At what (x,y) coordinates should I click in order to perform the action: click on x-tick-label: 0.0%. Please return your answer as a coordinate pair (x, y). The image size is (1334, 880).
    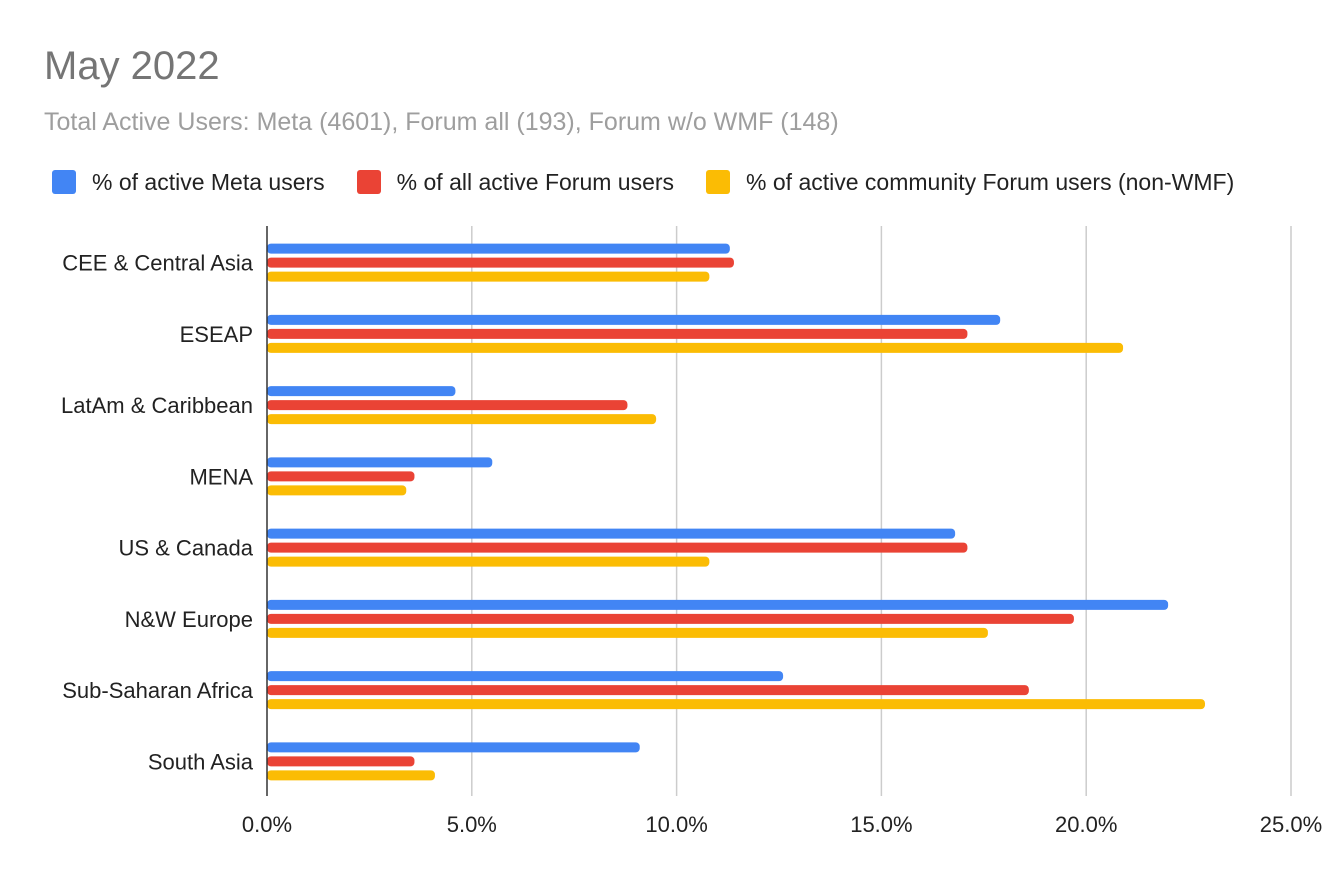
    Looking at the image, I should click on (267, 824).